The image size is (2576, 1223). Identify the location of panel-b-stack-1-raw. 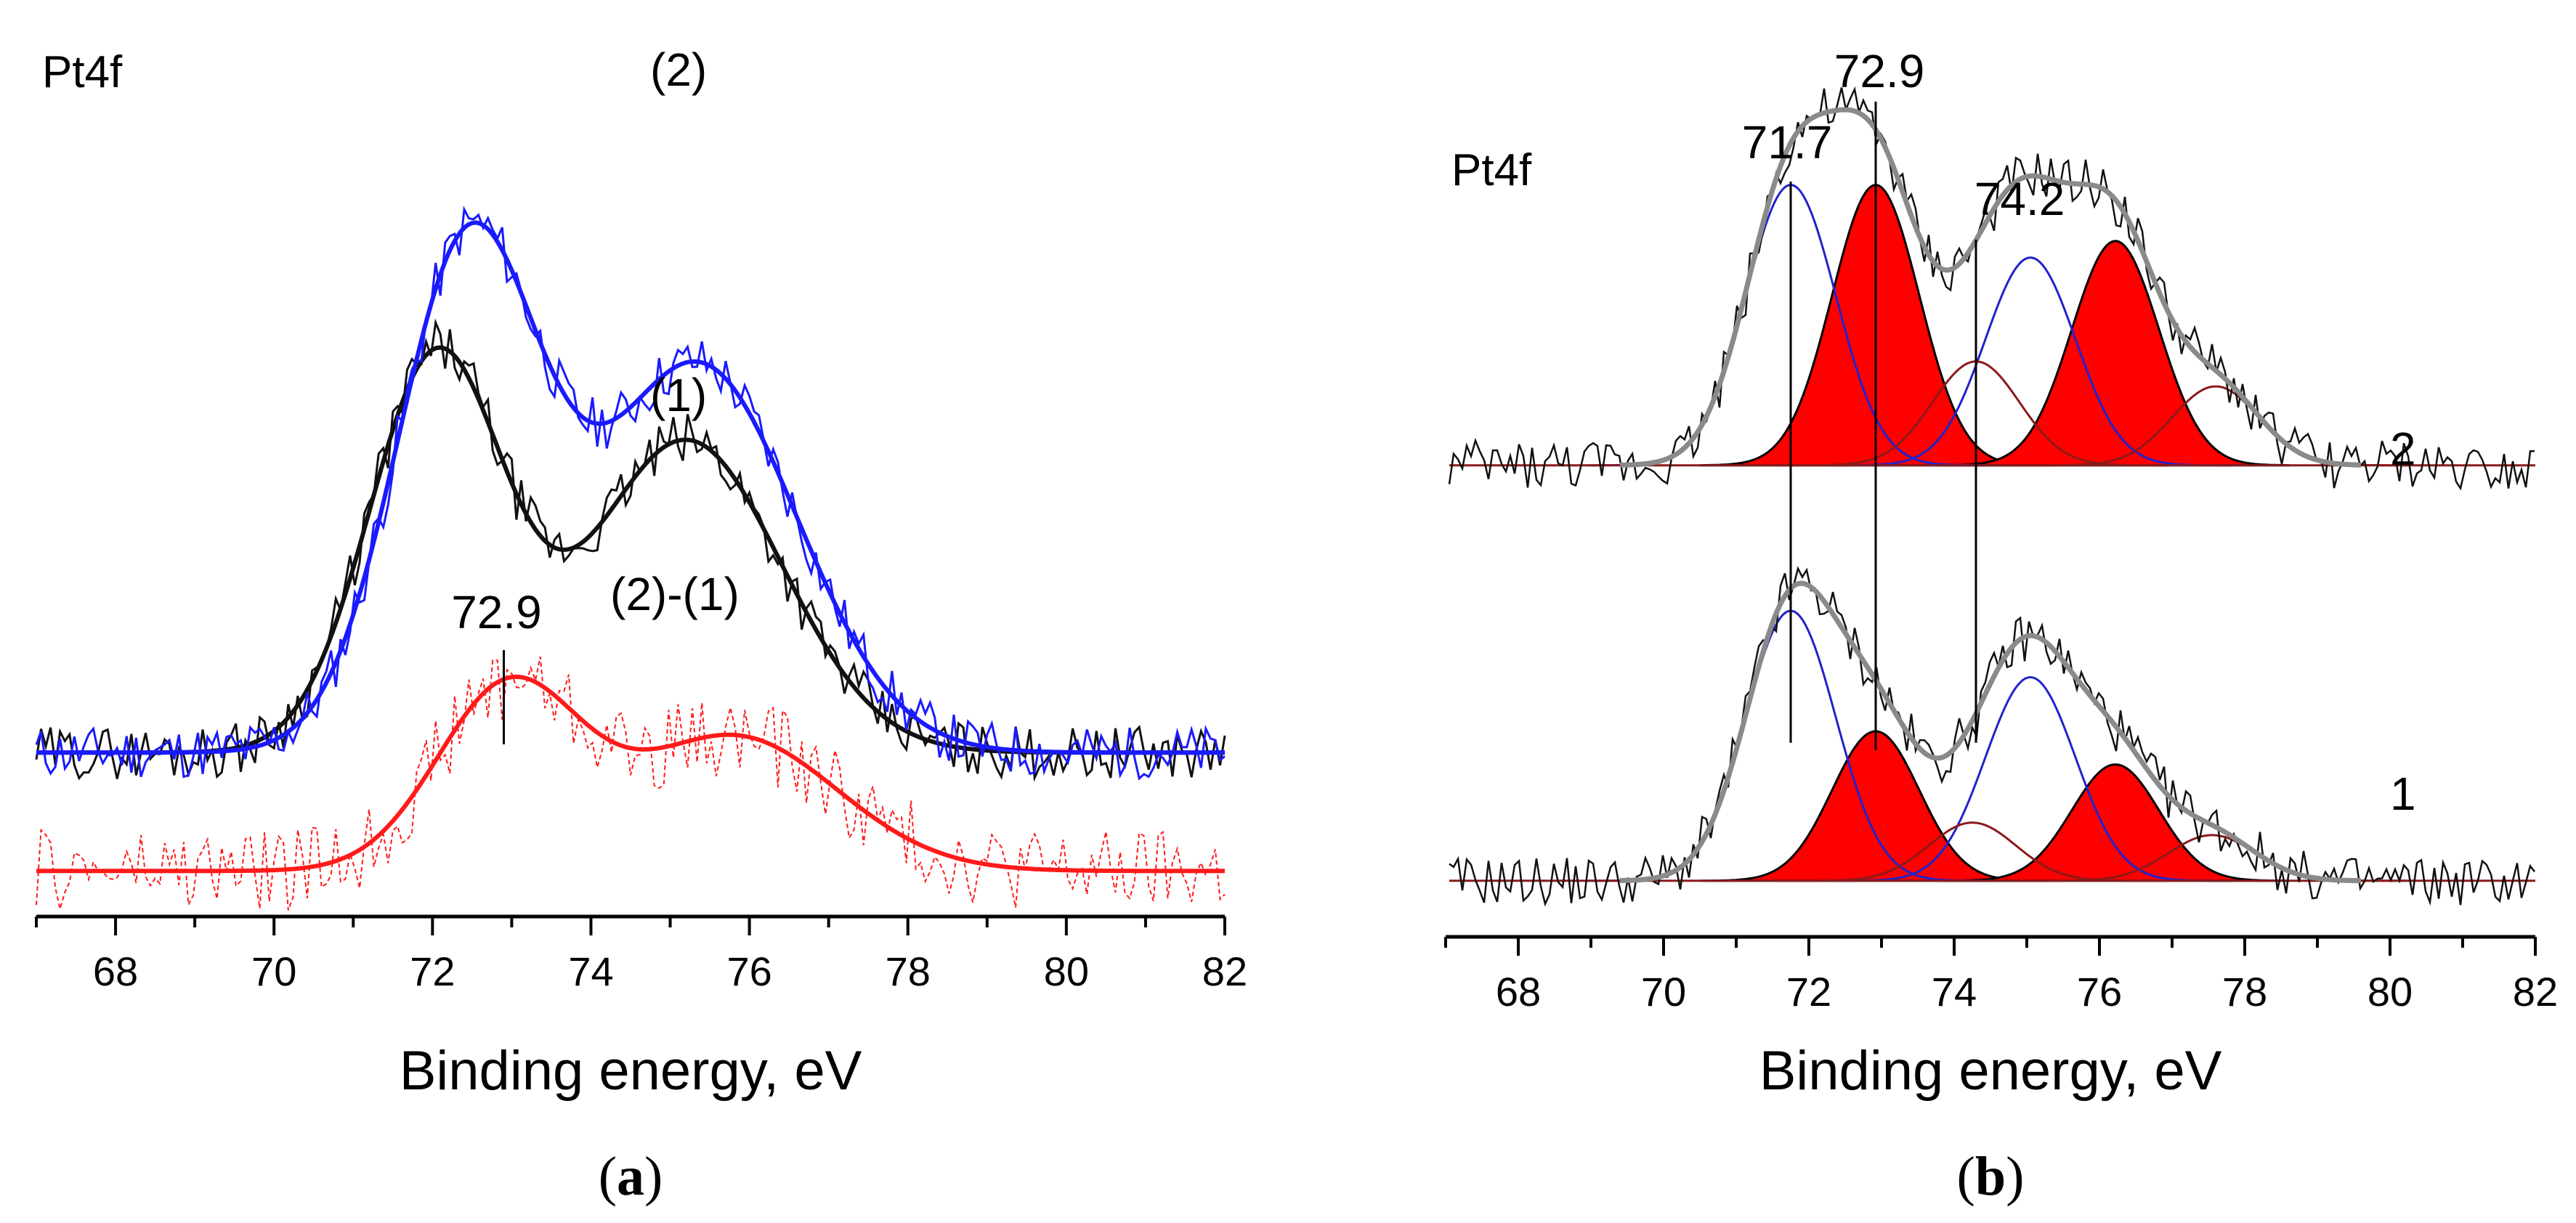
(1992, 736).